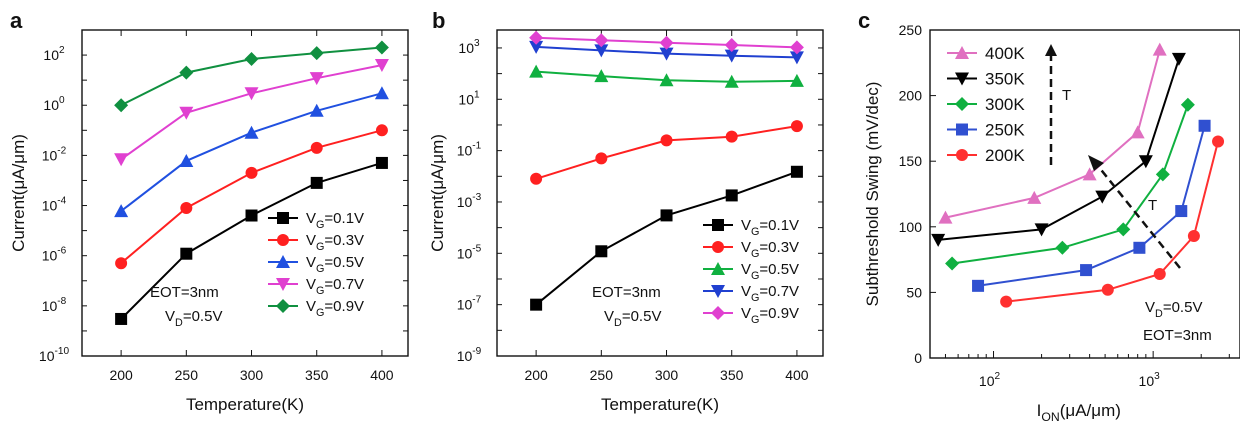 This screenshot has height=428, width=1240. Describe the element at coordinates (54, 355) in the screenshot. I see `y-tick-label: 10⁻¹⁰` at that location.